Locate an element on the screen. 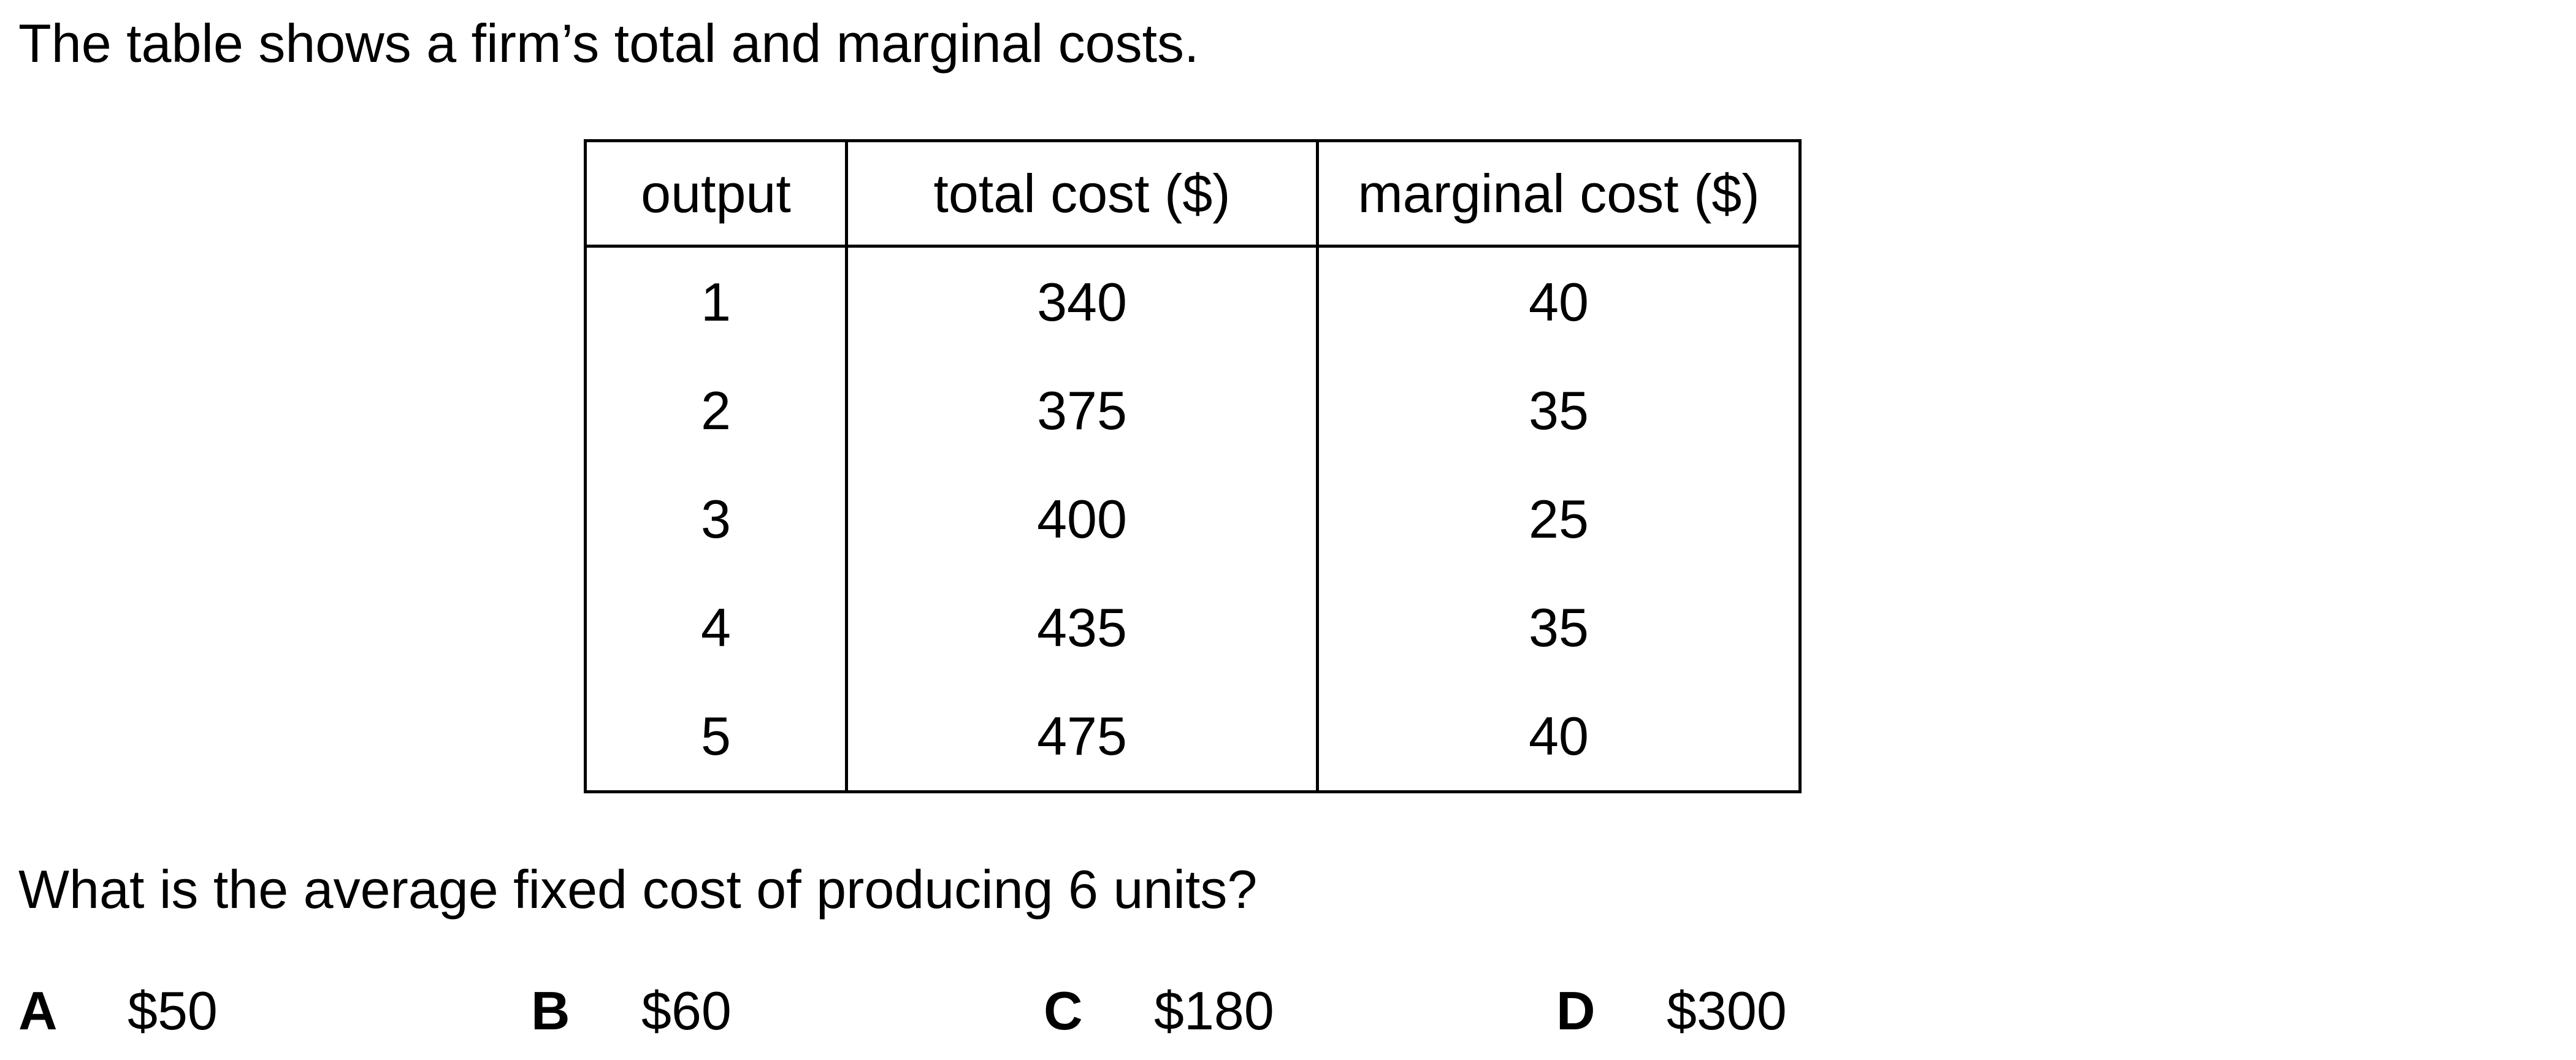 The height and width of the screenshot is (1060, 2576). option-value: $300 is located at coordinates (1727, 1011).